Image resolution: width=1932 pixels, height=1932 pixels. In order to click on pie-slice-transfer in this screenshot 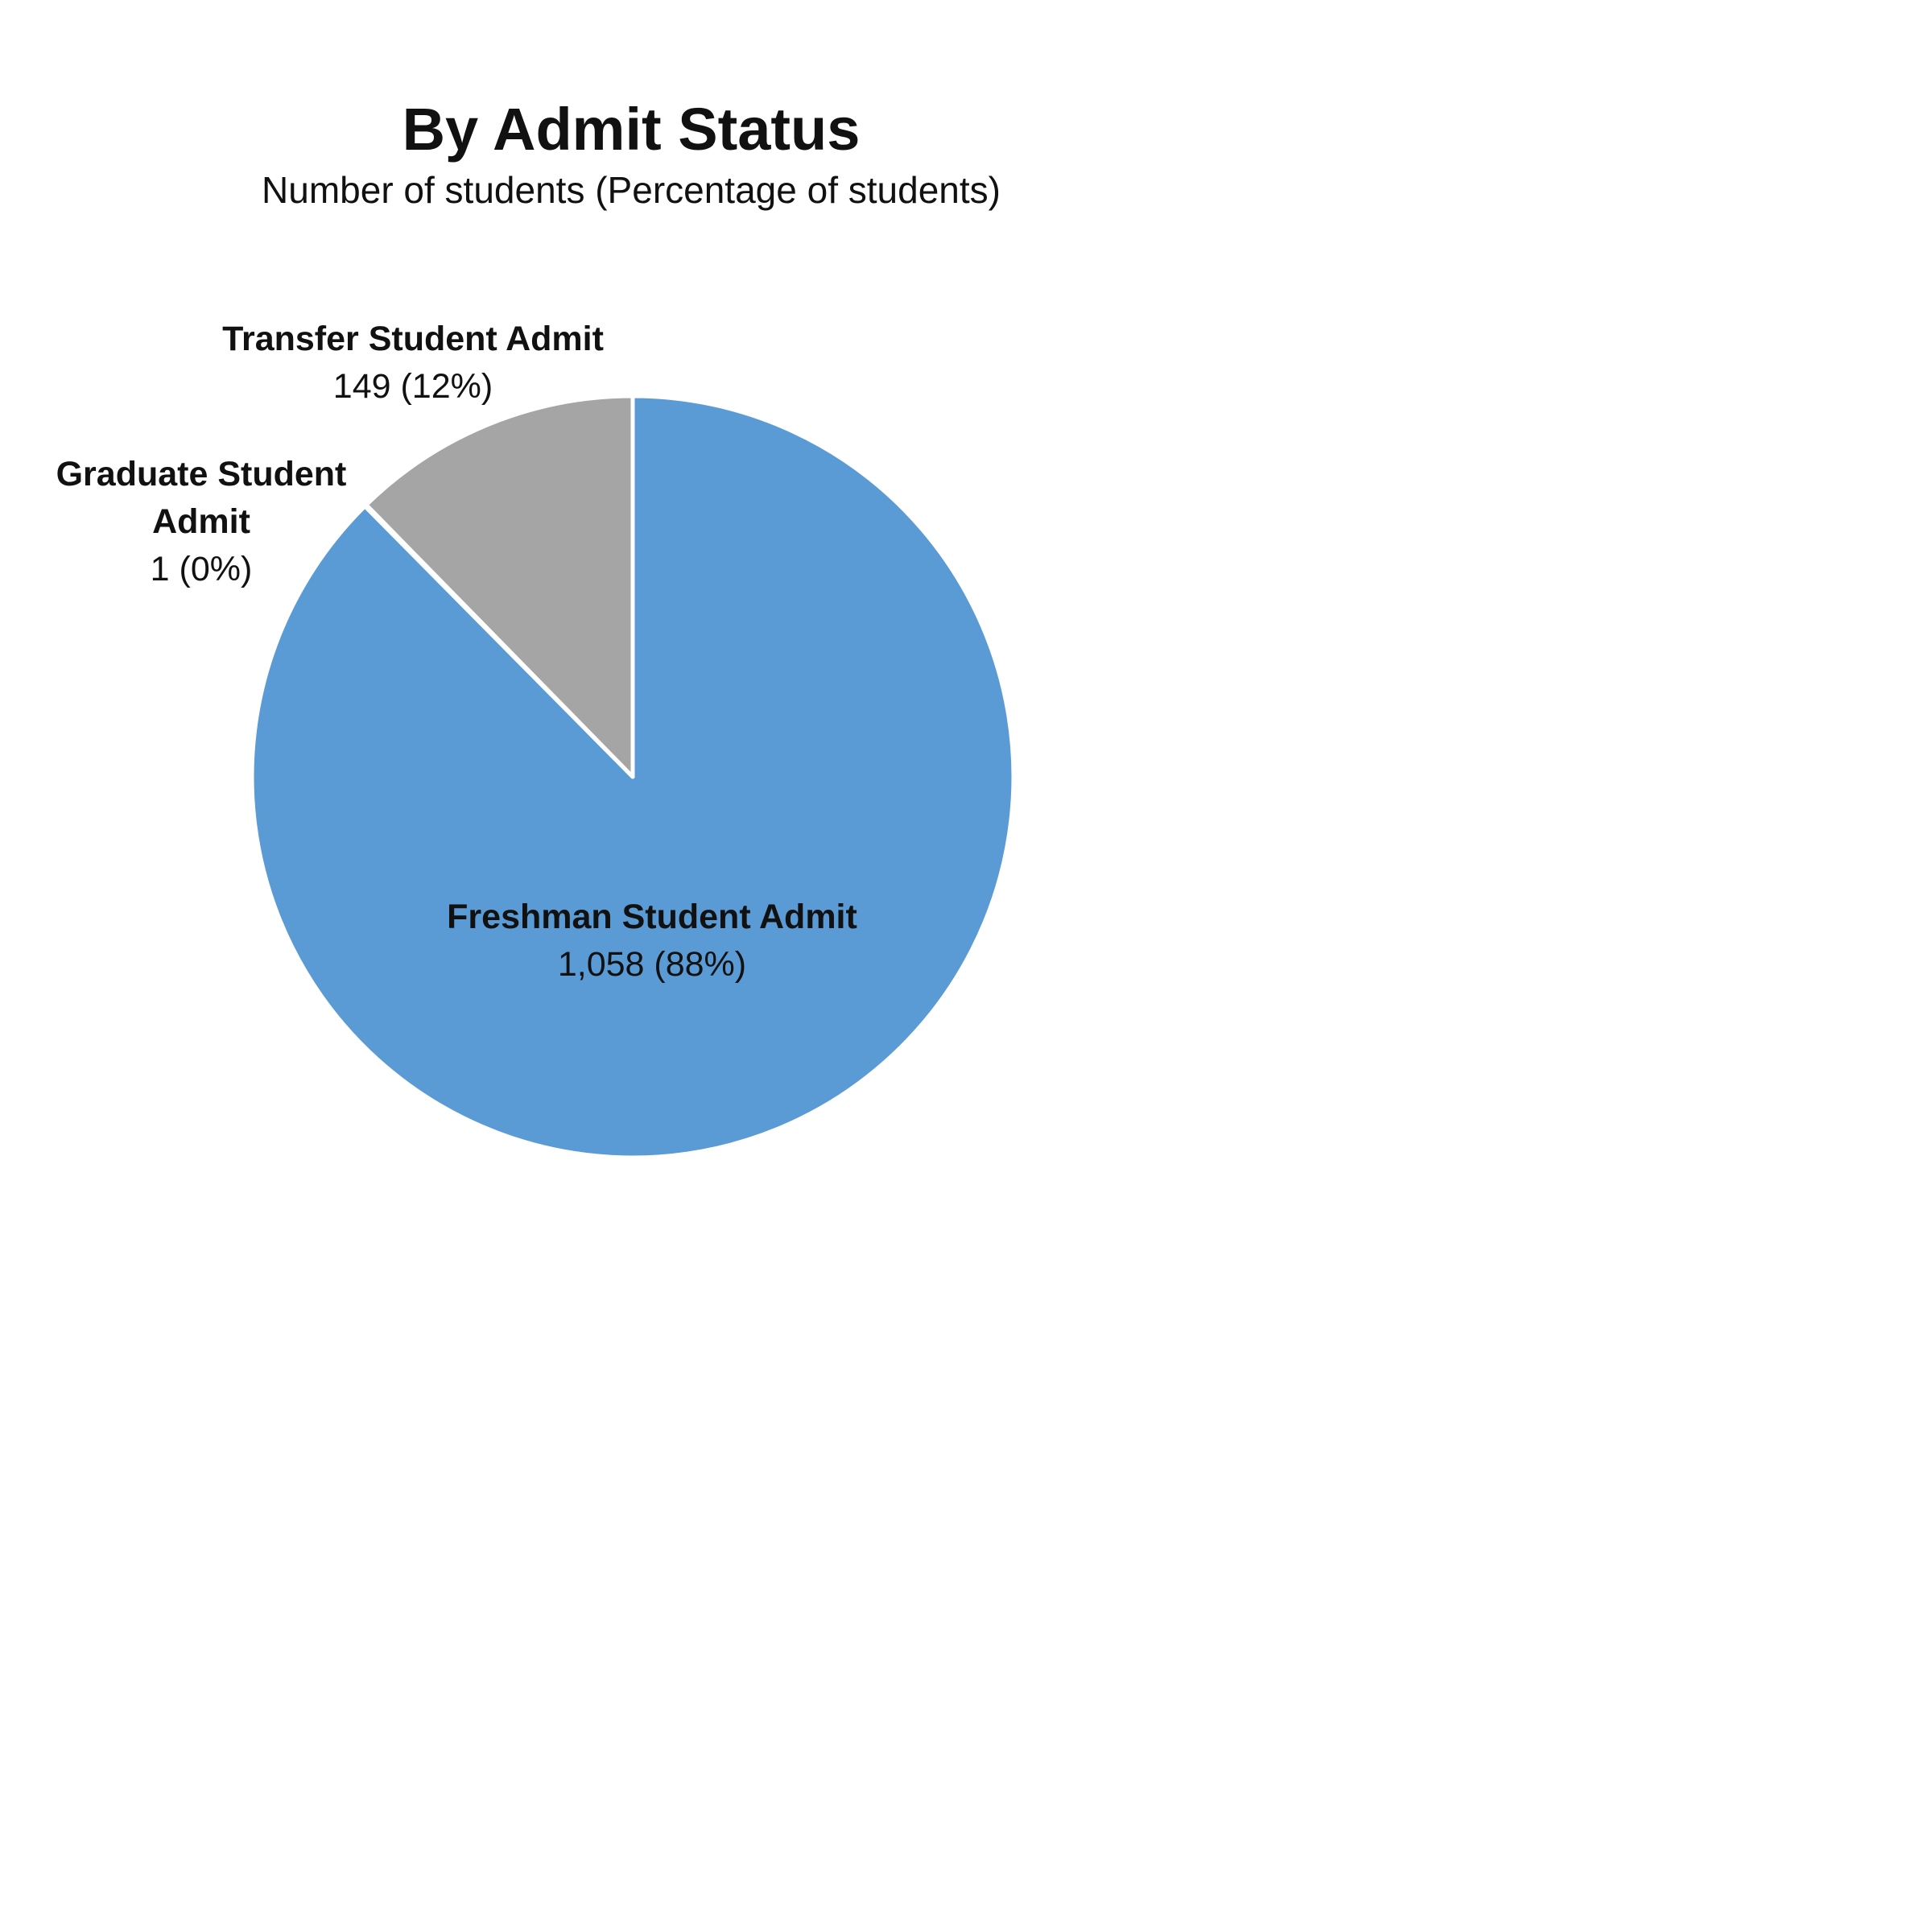, I will do `click(499, 586)`.